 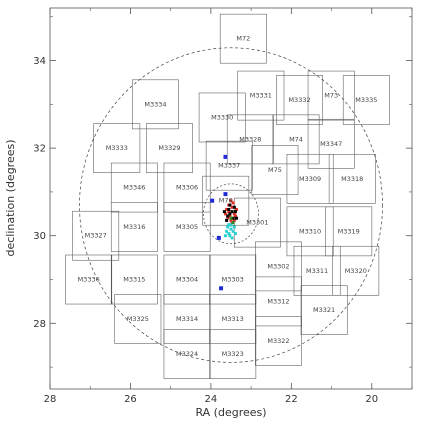 What do you see at coordinates (310, 179) in the screenshot?
I see `field-label: M3309` at bounding box center [310, 179].